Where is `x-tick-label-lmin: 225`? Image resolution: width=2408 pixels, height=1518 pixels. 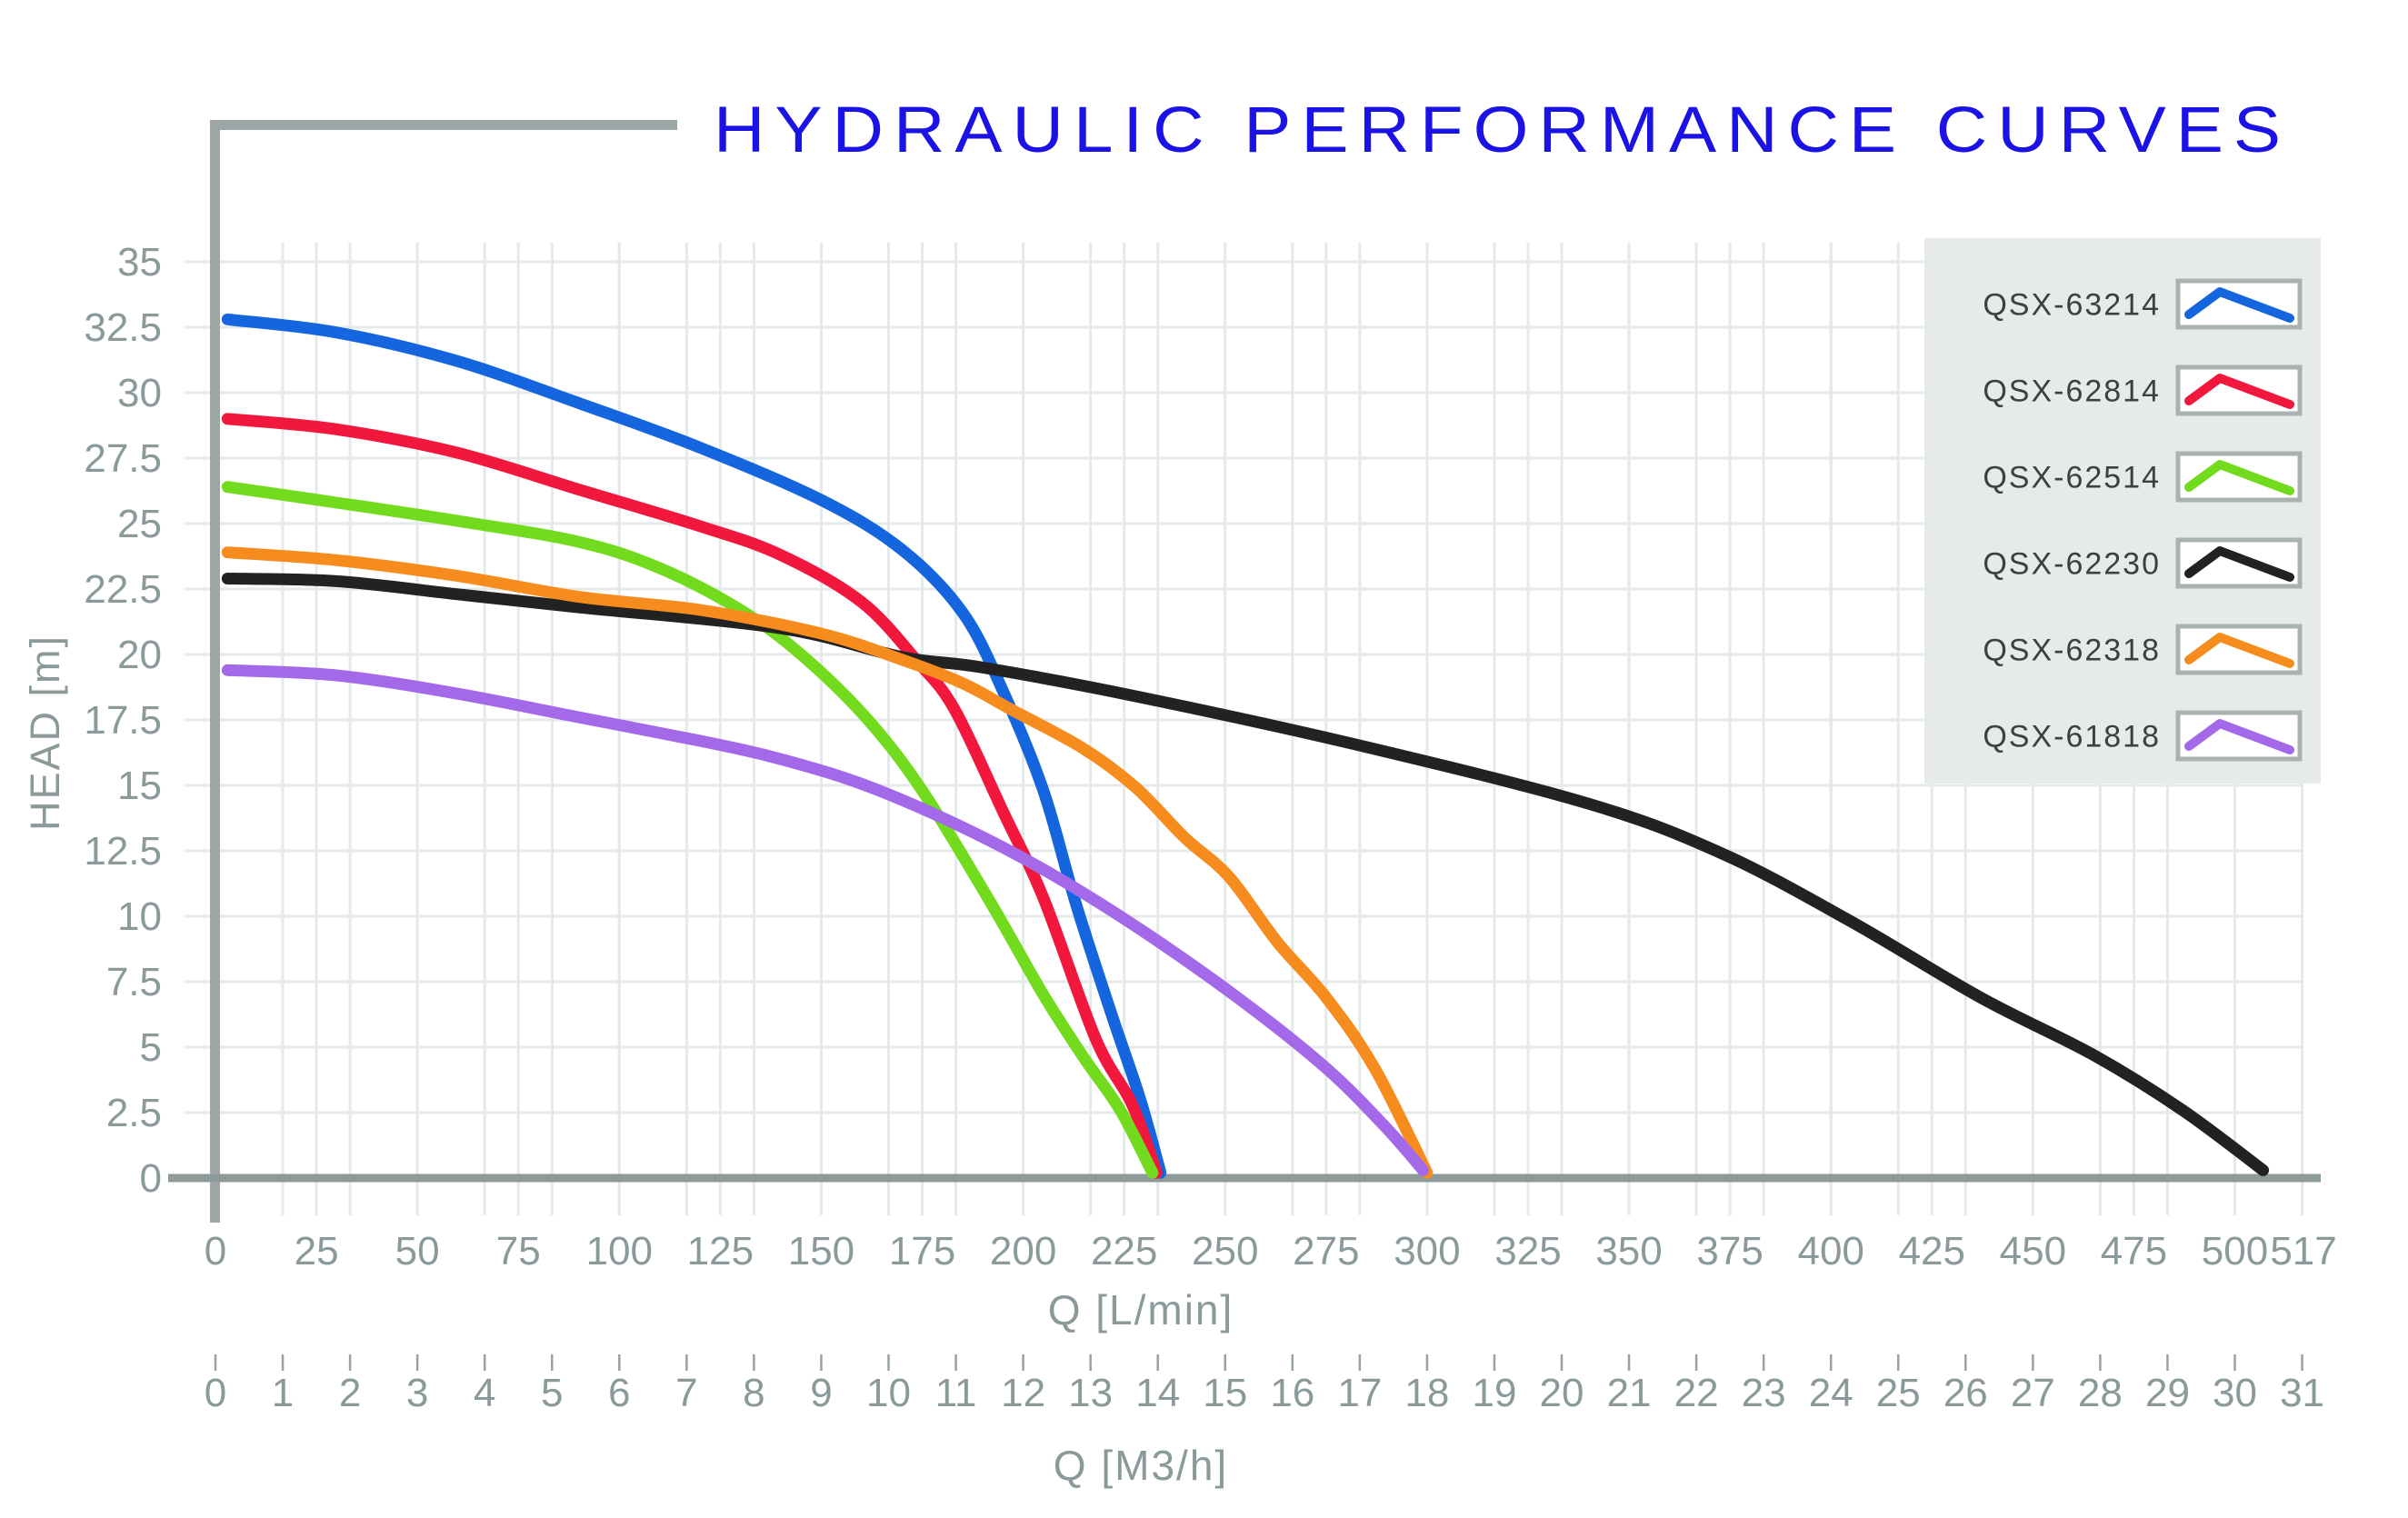 x-tick-label-lmin: 225 is located at coordinates (1124, 1251).